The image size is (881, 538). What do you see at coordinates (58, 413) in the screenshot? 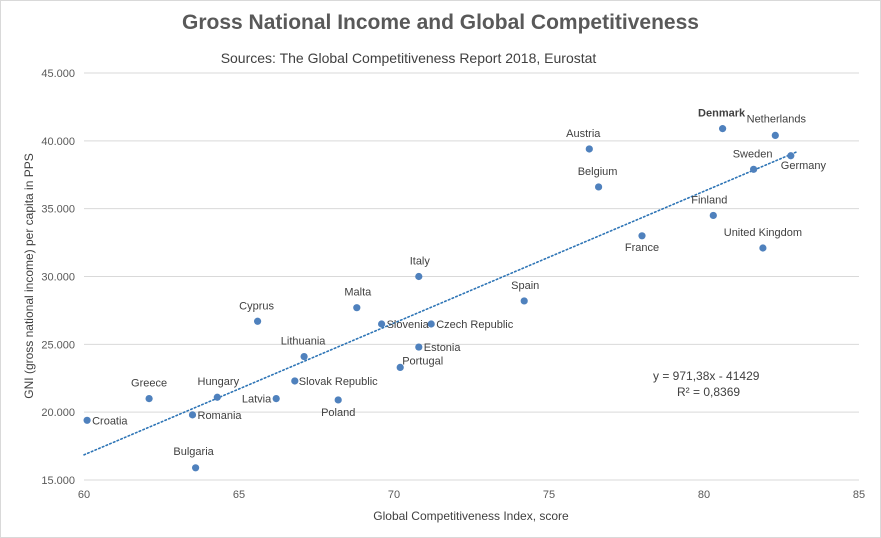
I see `y-tick-label: 20.000` at bounding box center [58, 413].